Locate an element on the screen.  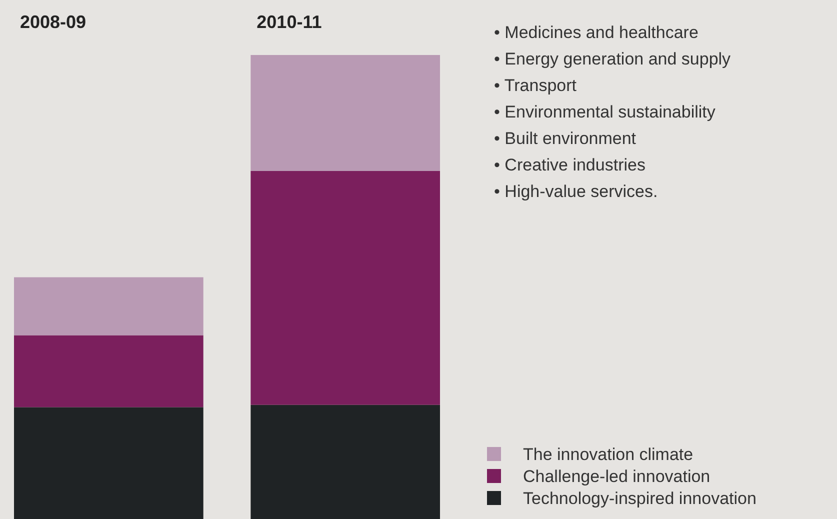
text: • Medicines and healthcare is located at coordinates (596, 32).